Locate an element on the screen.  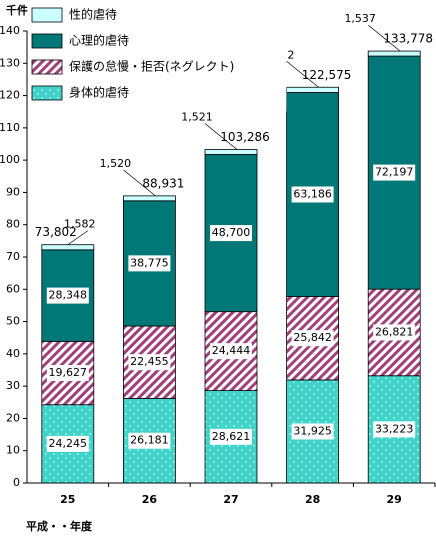
value-label: 26,821 is located at coordinates (394, 331).